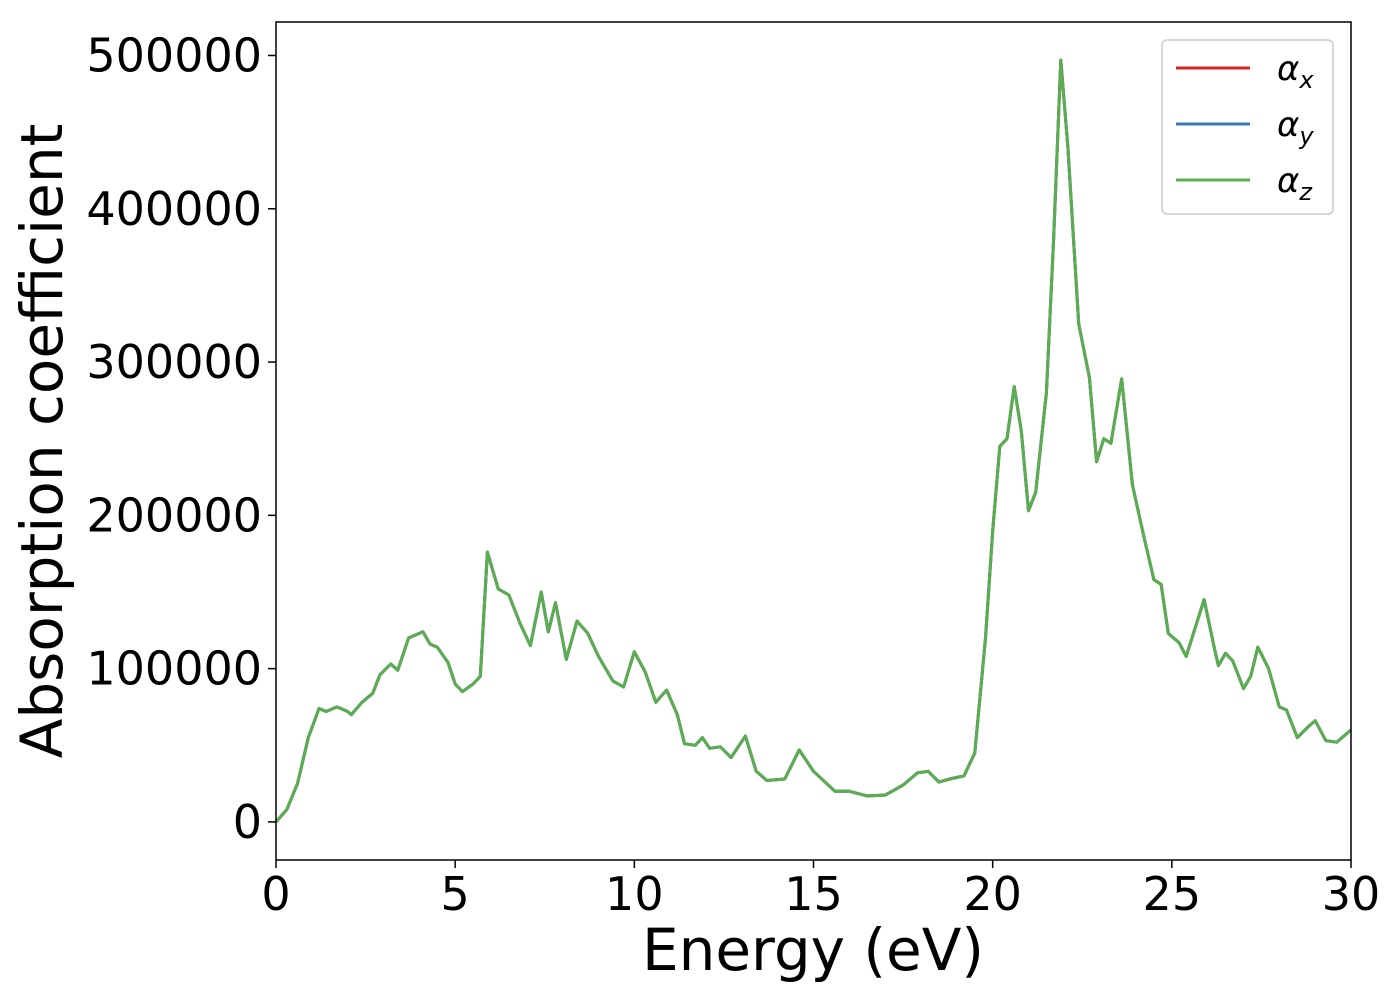  I want to click on y-tick-label: 200000, so click(174, 515).